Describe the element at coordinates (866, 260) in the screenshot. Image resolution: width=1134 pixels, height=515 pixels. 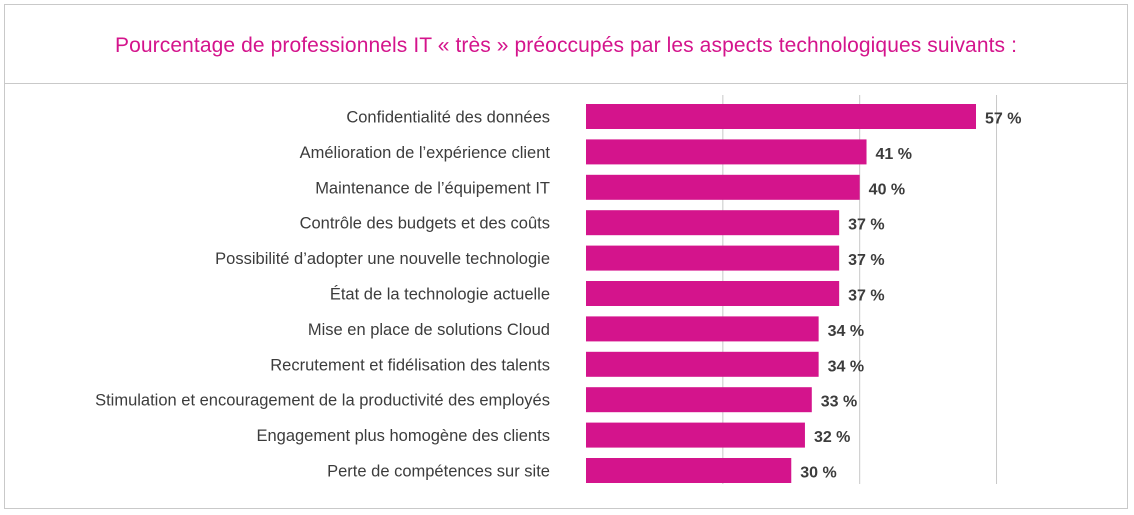
I see `value-label-5: 37 %` at that location.